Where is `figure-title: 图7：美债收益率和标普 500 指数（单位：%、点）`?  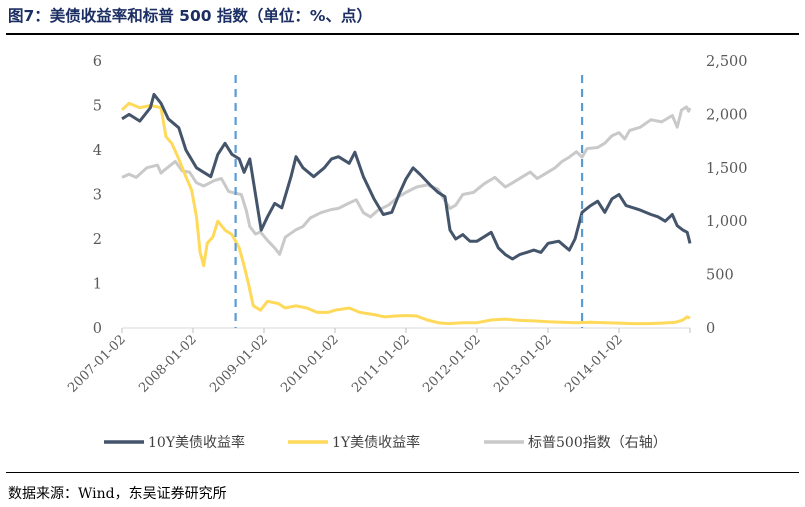
figure-title: 图7：美债收益率和标普 500 指数（单位：%、点） is located at coordinates (190, 16).